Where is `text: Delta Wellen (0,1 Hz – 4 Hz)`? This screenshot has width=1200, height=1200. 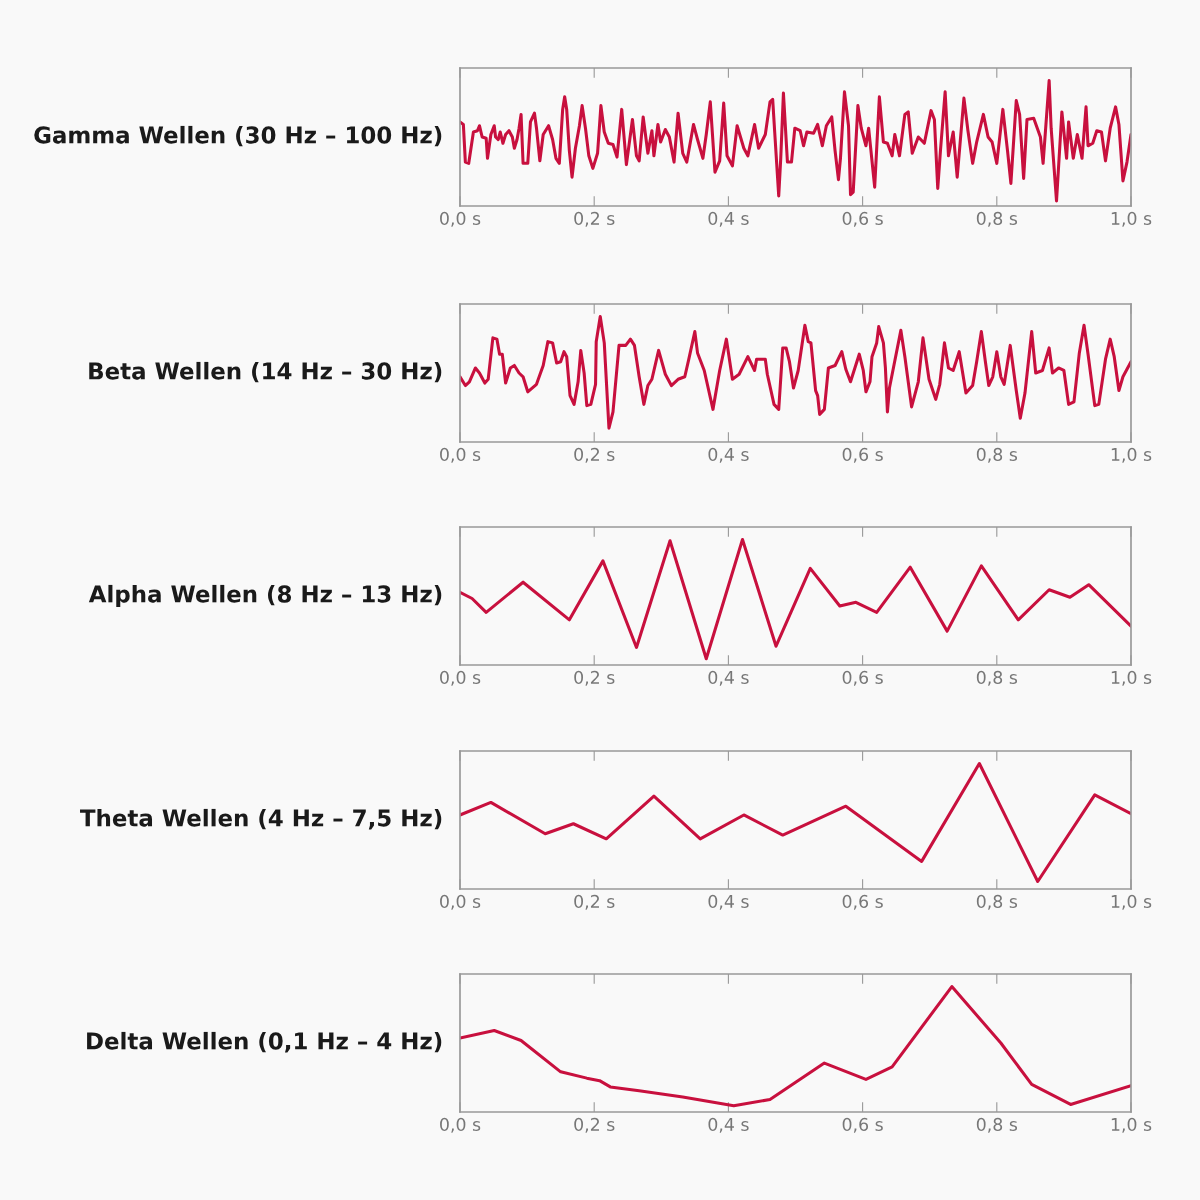
text: Delta Wellen (0,1 Hz – 4 Hz) is located at coordinates (264, 1042).